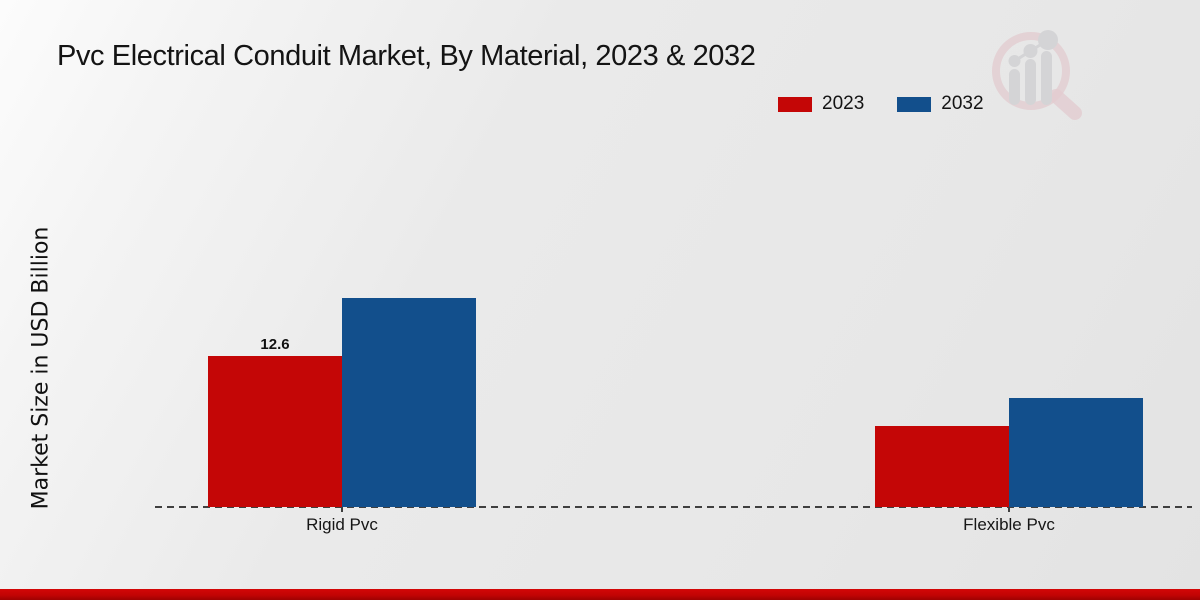 This screenshot has height=600, width=1200. I want to click on legend-item-2023: 2023, so click(821, 104).